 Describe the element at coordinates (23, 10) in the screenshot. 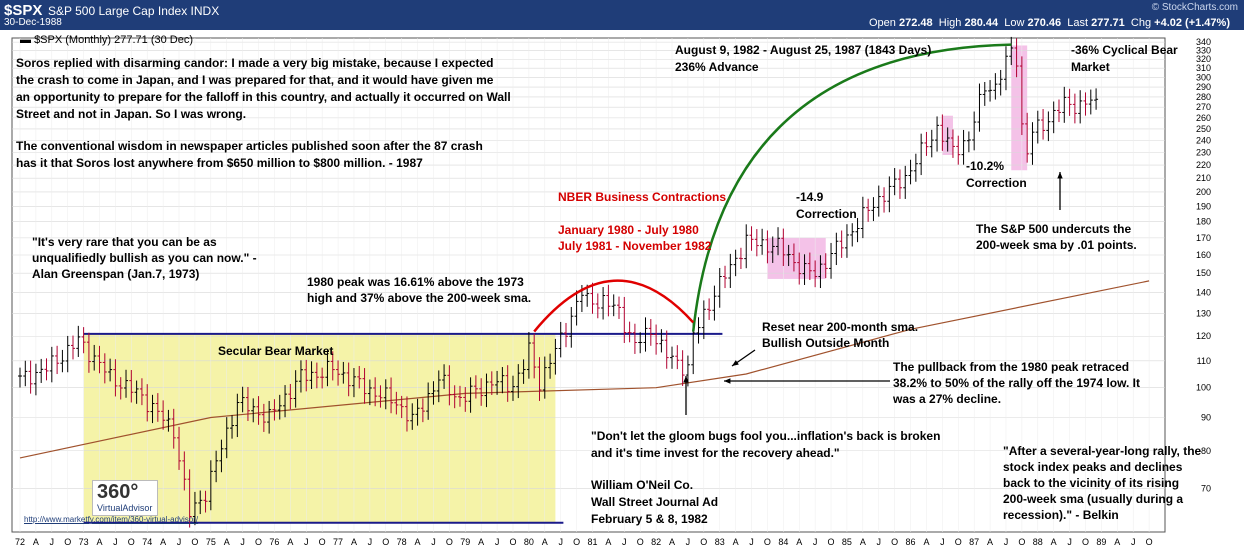

I see `symbol-label: $SPX` at that location.